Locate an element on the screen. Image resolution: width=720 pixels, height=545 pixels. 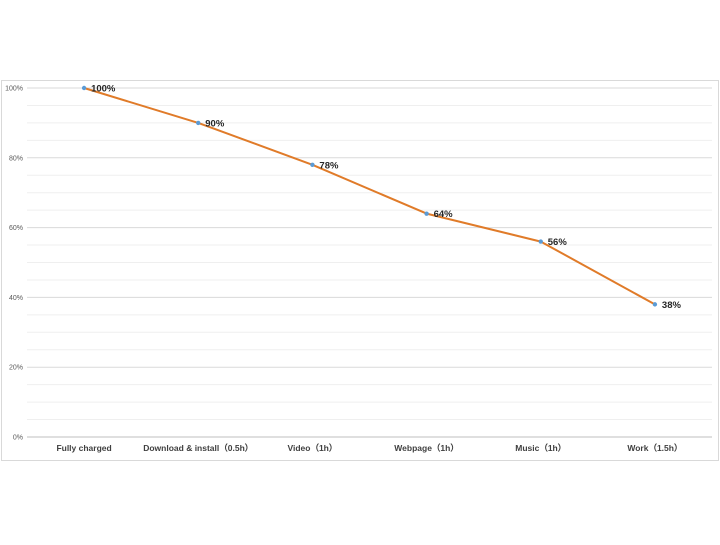
data-label: 90% is located at coordinates (215, 123).